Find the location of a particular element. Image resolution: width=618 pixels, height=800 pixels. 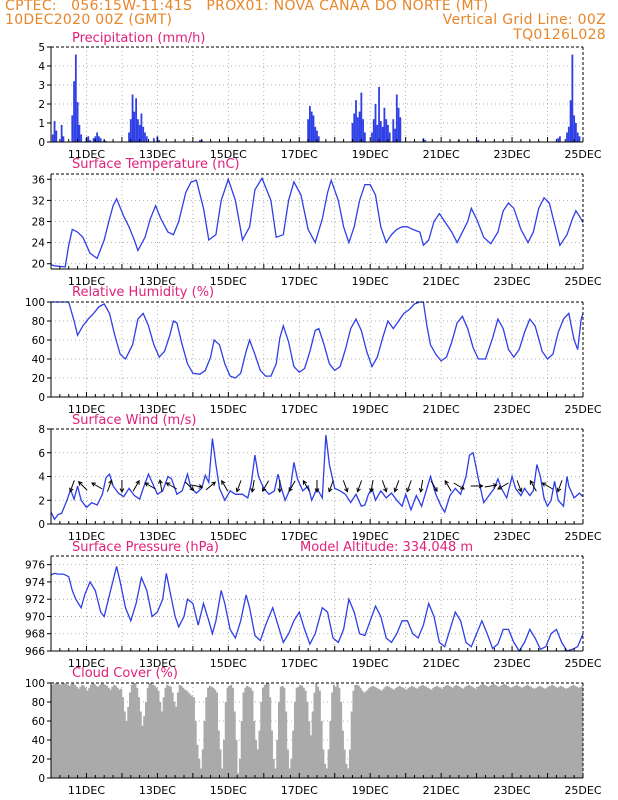

x-tick-label: 19DEC is located at coordinates (370, 154).